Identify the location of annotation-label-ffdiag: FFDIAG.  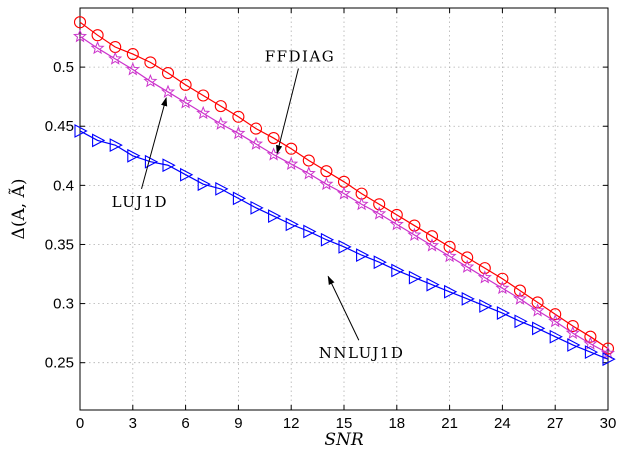
(300, 56).